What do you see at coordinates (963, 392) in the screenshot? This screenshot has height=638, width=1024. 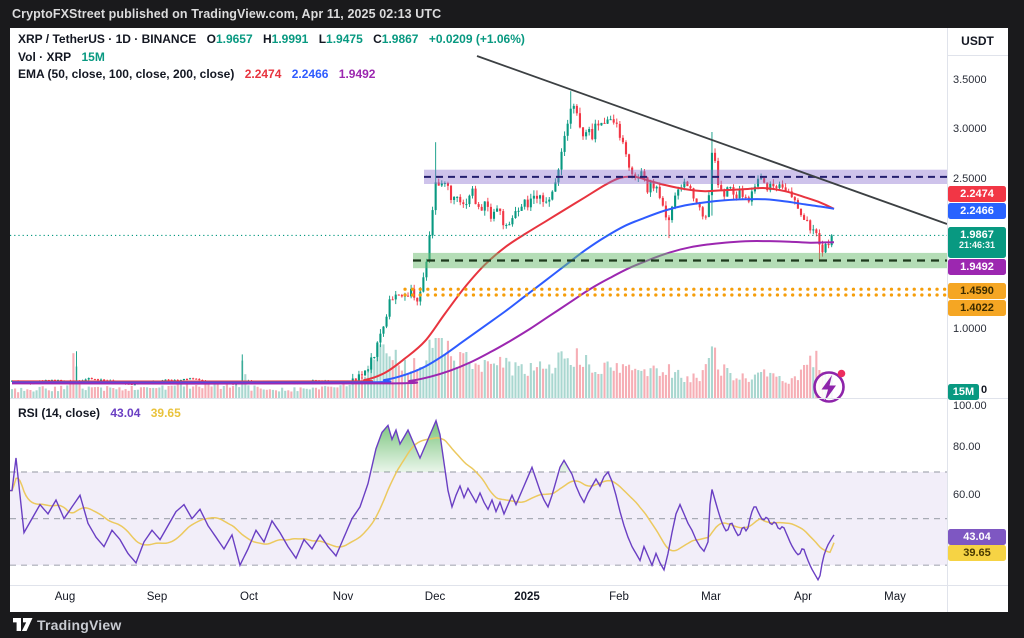 I see `price-badge: 15M` at bounding box center [963, 392].